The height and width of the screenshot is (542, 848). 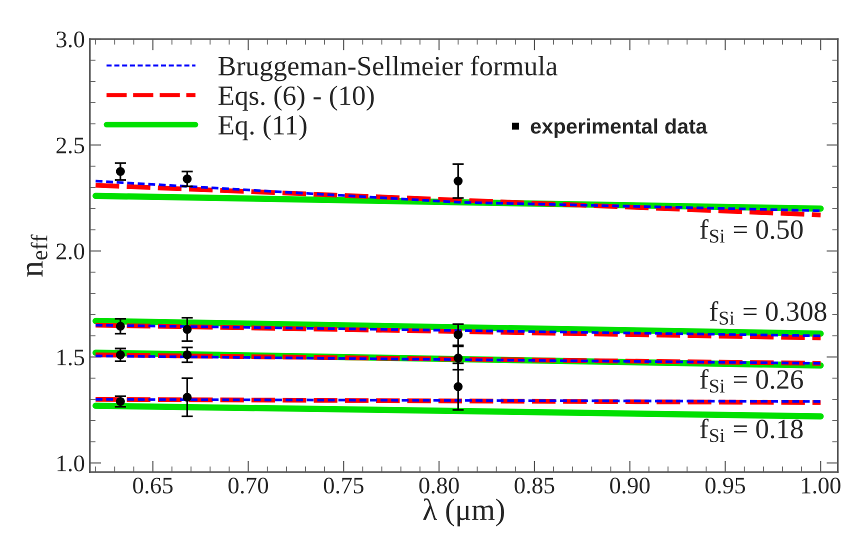 I want to click on annotation: f$_{Si}$ = 0.18, so click(x=751, y=430).